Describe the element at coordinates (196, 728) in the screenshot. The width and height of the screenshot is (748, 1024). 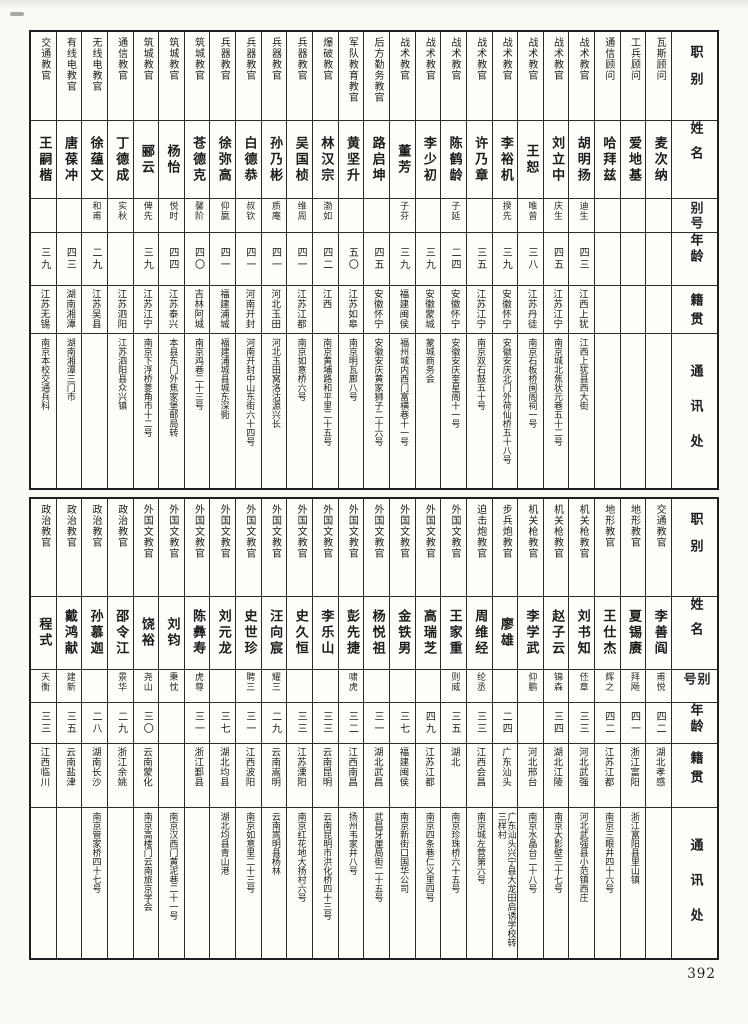
I see `person-column: 外国文教官 陈彝寿 虎尊 三一 浙江鄞县` at that location.